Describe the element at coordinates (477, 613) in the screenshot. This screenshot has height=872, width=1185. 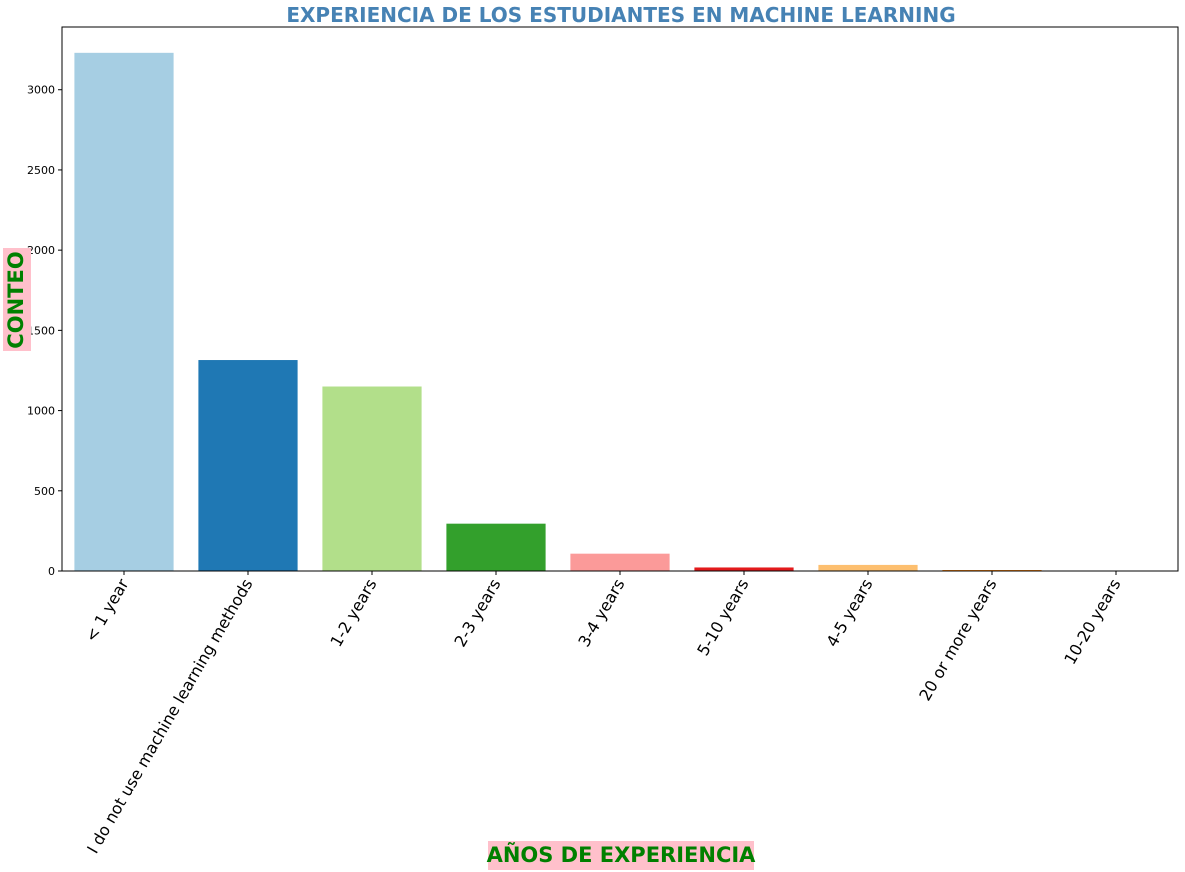
I see `x-tick-label-3: 2-3 years` at that location.